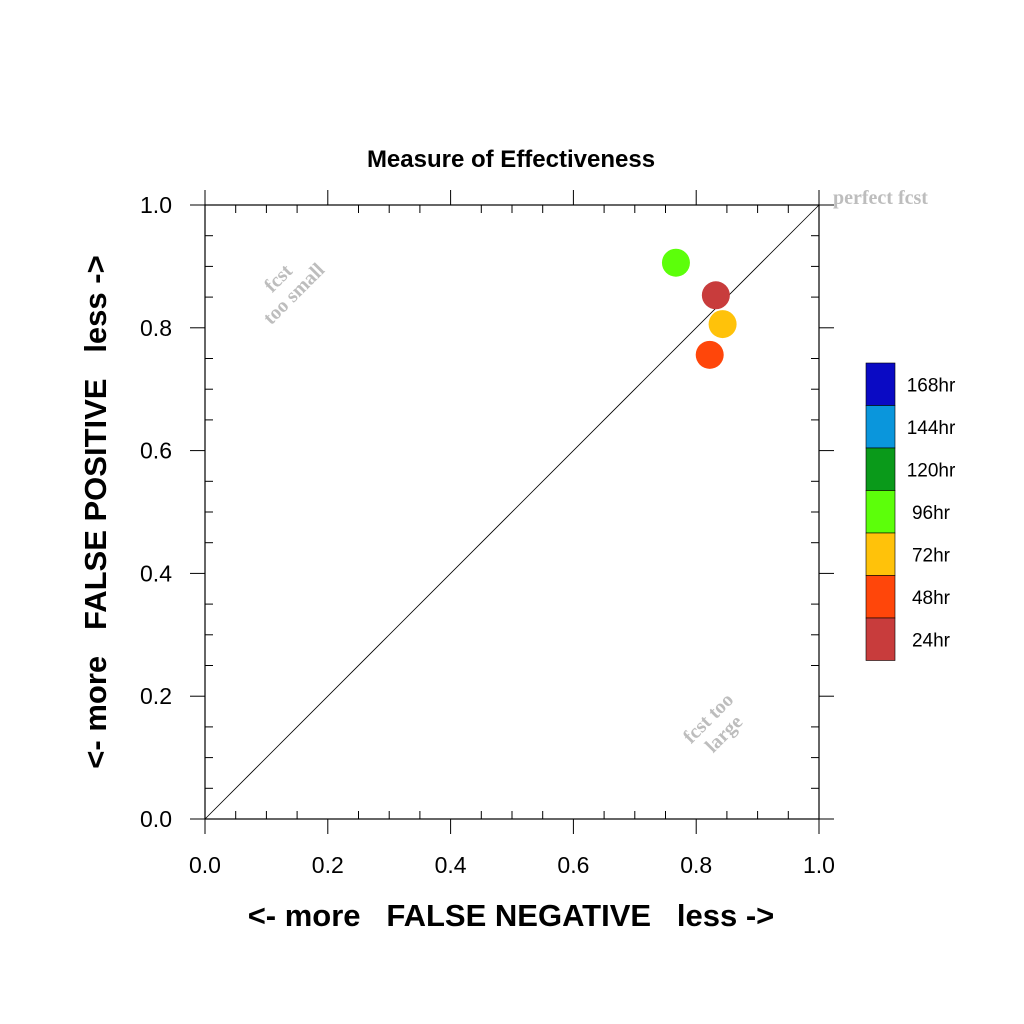  What do you see at coordinates (910, 511) in the screenshot?
I see `legend: 168hr 144hr 120hr 96hr 72hr 48hr 24hr` at bounding box center [910, 511].